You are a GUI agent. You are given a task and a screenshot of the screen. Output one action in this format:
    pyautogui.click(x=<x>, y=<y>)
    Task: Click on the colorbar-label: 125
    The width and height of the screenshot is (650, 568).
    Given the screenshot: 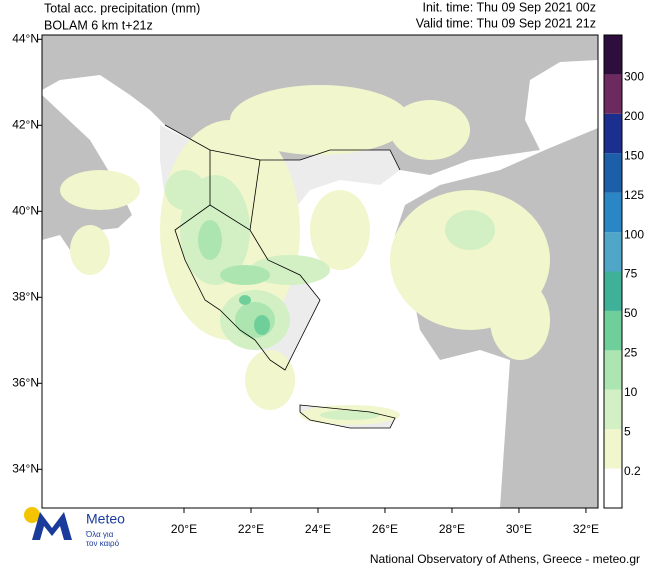 What is the action you would take?
    pyautogui.click(x=634, y=195)
    